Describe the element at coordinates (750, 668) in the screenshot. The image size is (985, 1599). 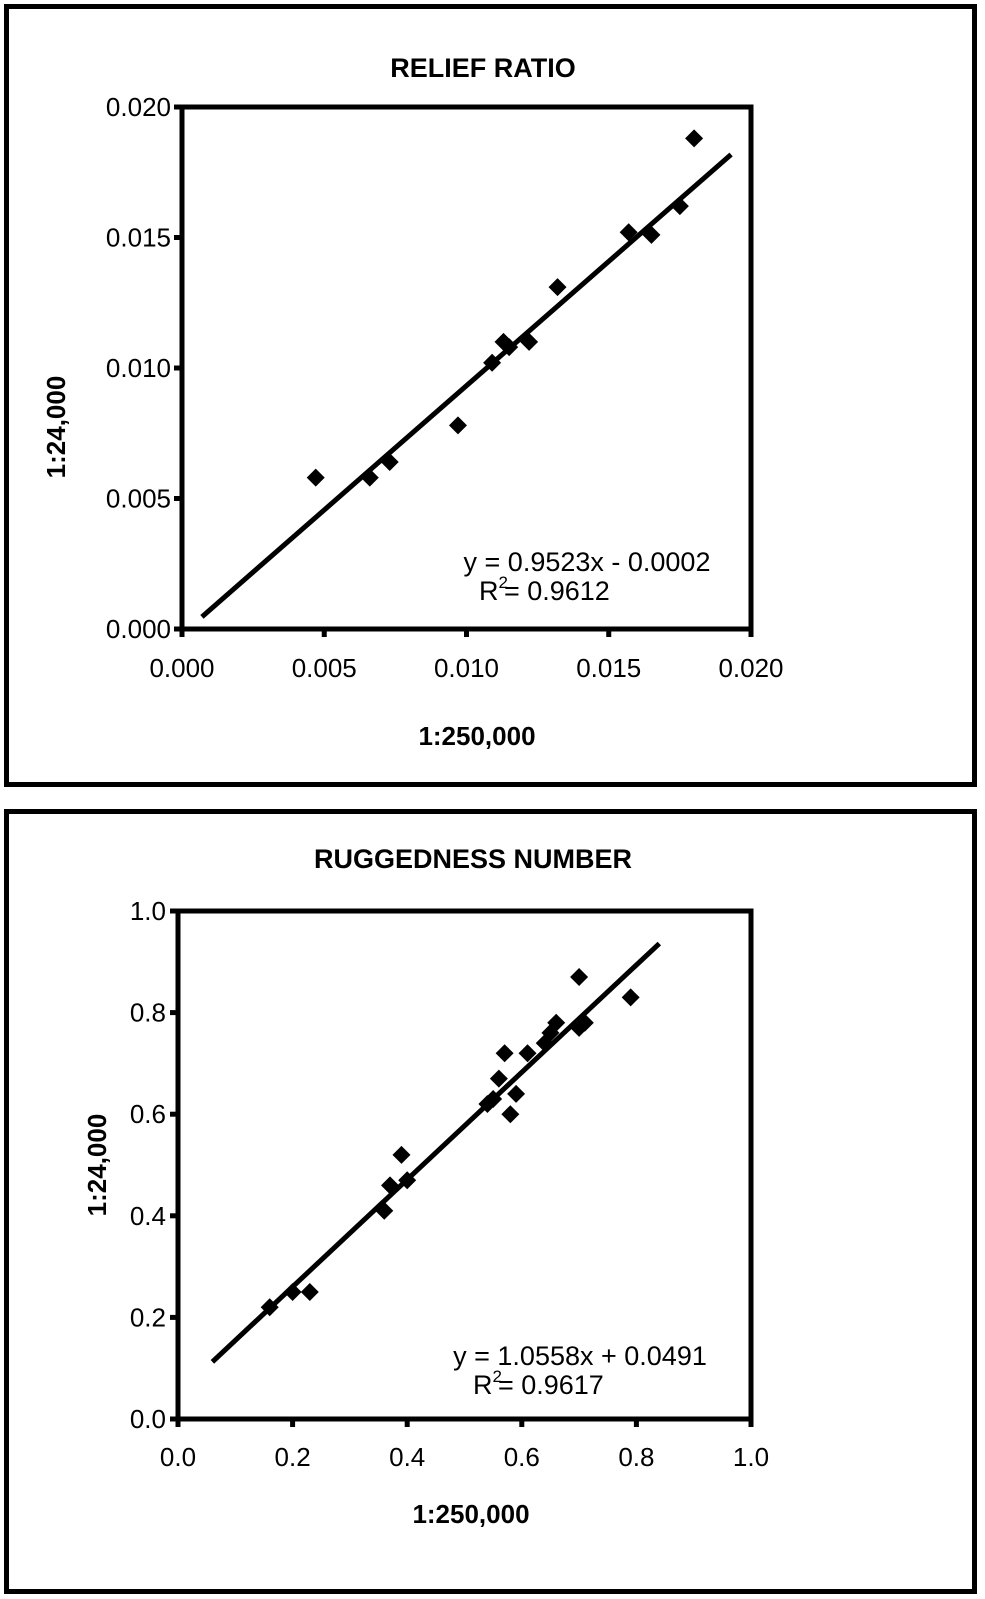
I see `x-tick-label: 0.020` at that location.